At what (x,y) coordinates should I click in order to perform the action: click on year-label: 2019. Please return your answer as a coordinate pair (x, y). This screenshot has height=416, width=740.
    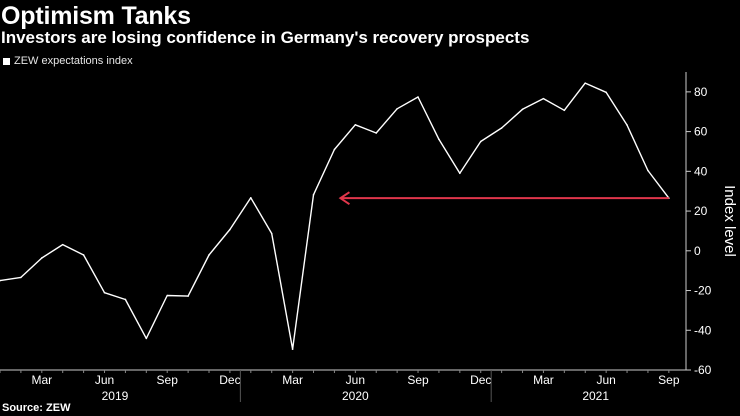
    Looking at the image, I should click on (115, 396).